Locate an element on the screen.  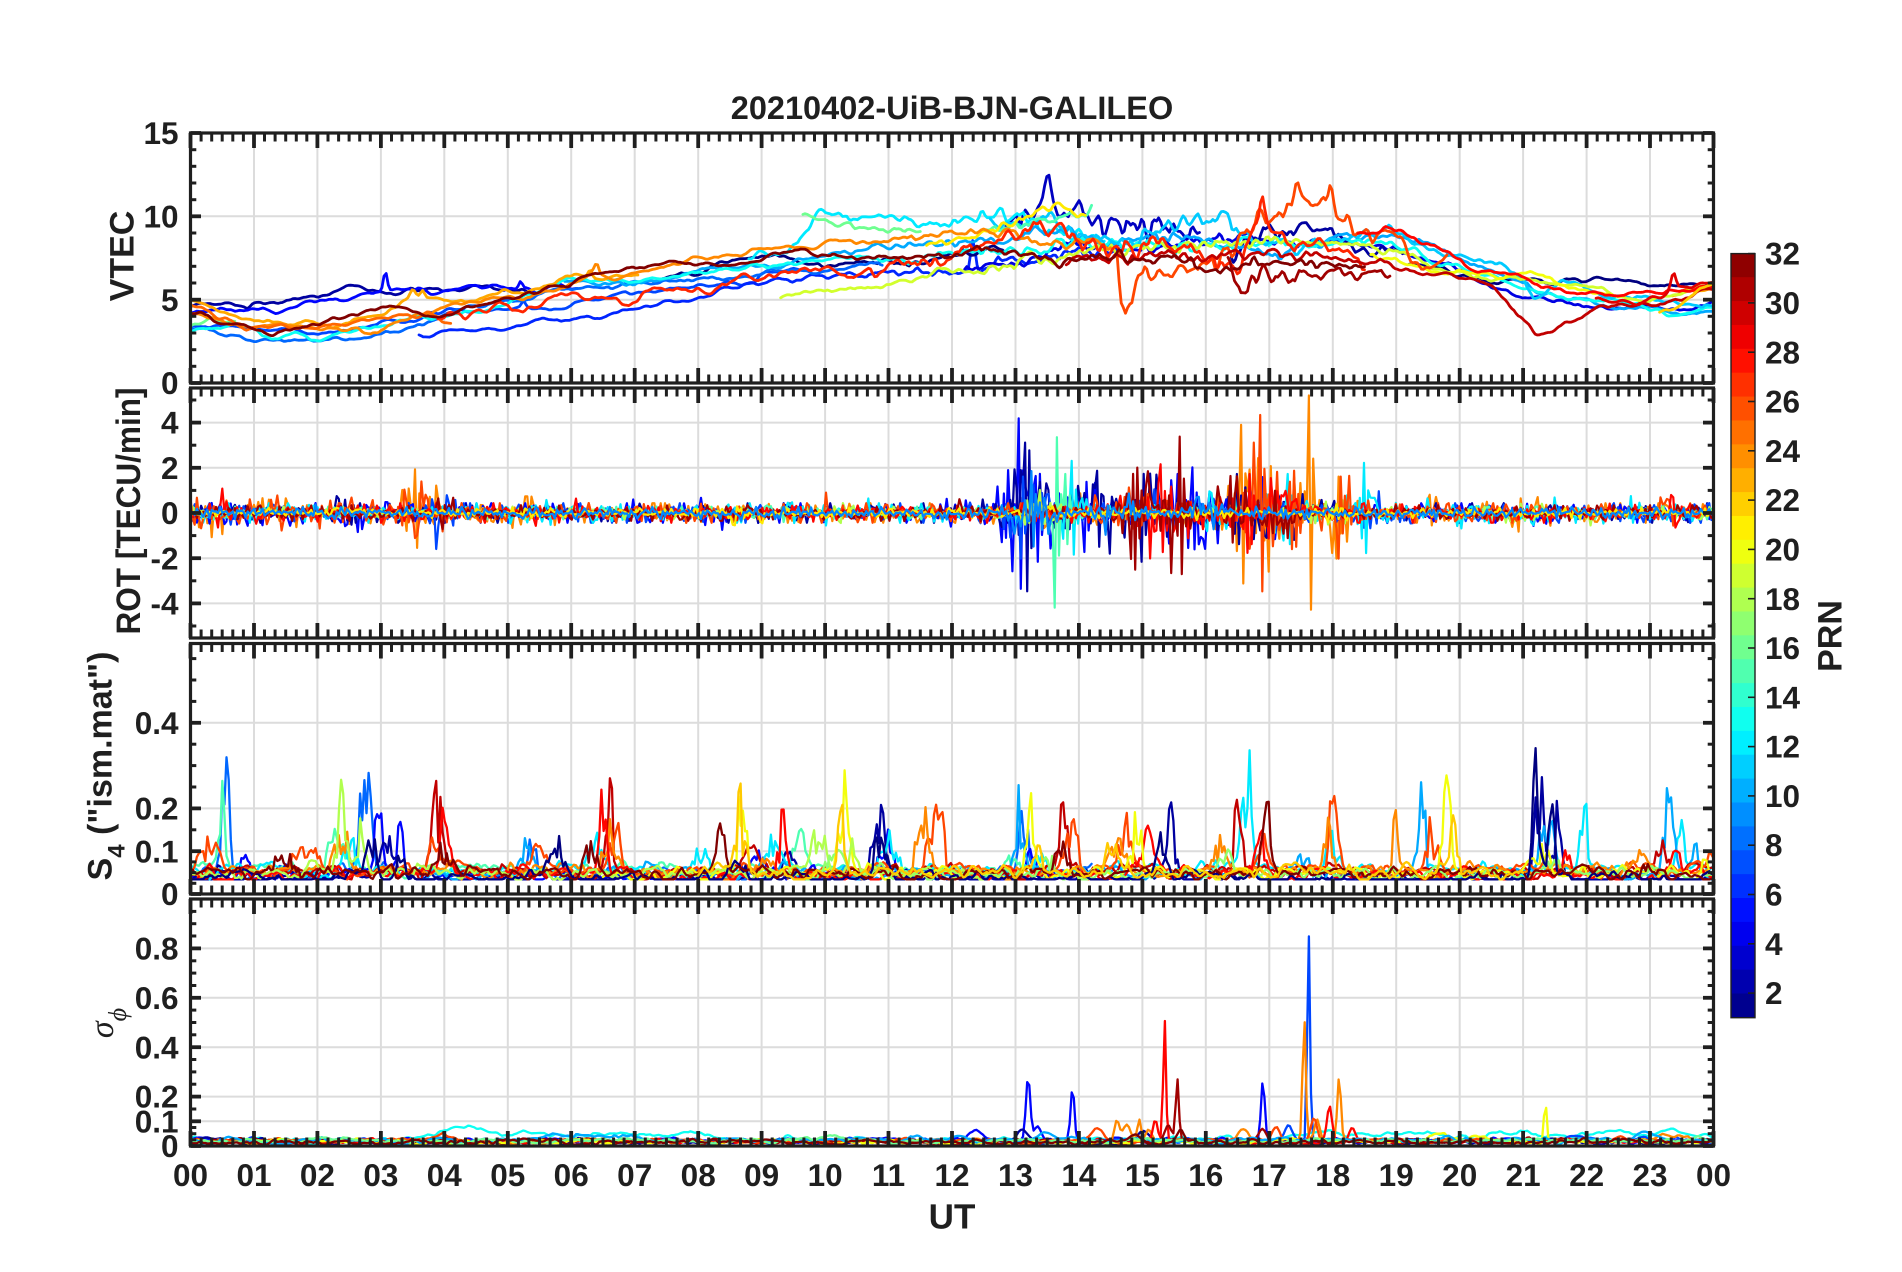
svg-text: 04 is located at coordinates (445, 1175).